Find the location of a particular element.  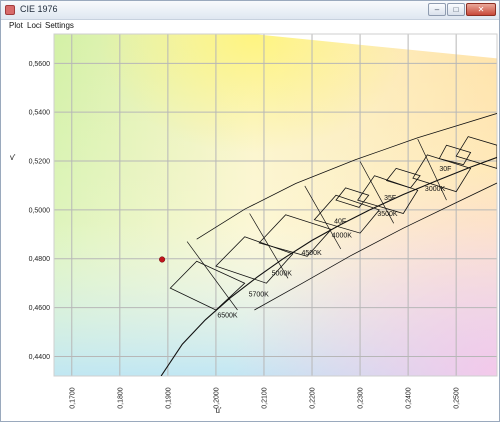

cct-label-6500k: 6500K is located at coordinates (227, 315).